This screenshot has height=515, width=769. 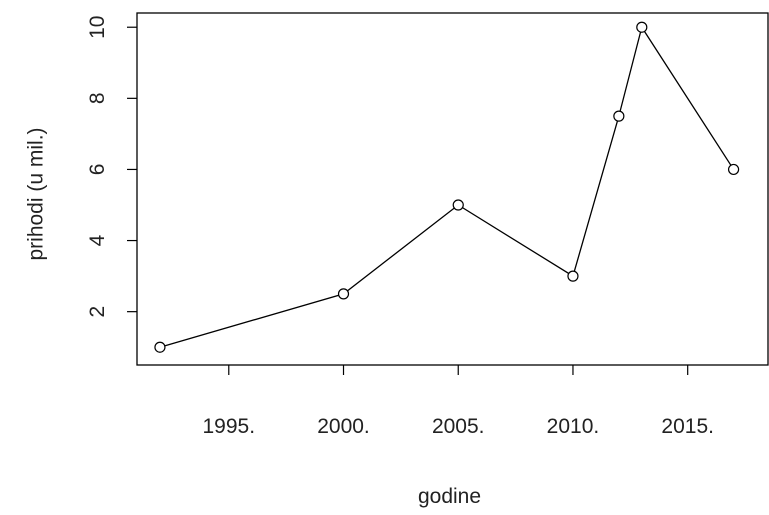 What do you see at coordinates (458, 401) in the screenshot?
I see `x-axis: 1995. 2000. 2005. 2010. 2015.` at bounding box center [458, 401].